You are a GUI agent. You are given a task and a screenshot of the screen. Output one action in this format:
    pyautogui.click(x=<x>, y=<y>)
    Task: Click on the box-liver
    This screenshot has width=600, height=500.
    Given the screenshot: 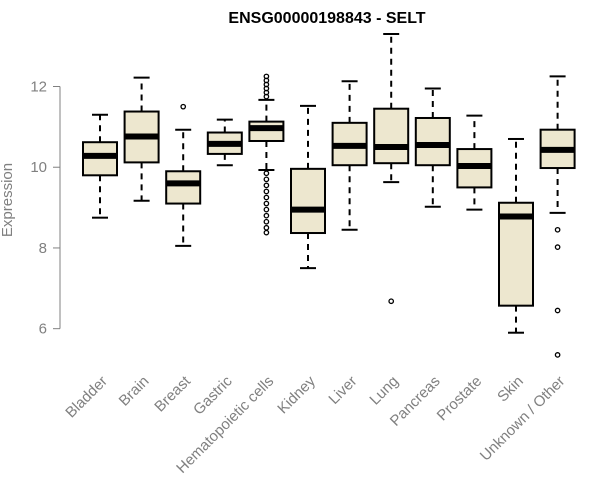 What is the action you would take?
    pyautogui.click(x=349, y=155)
    